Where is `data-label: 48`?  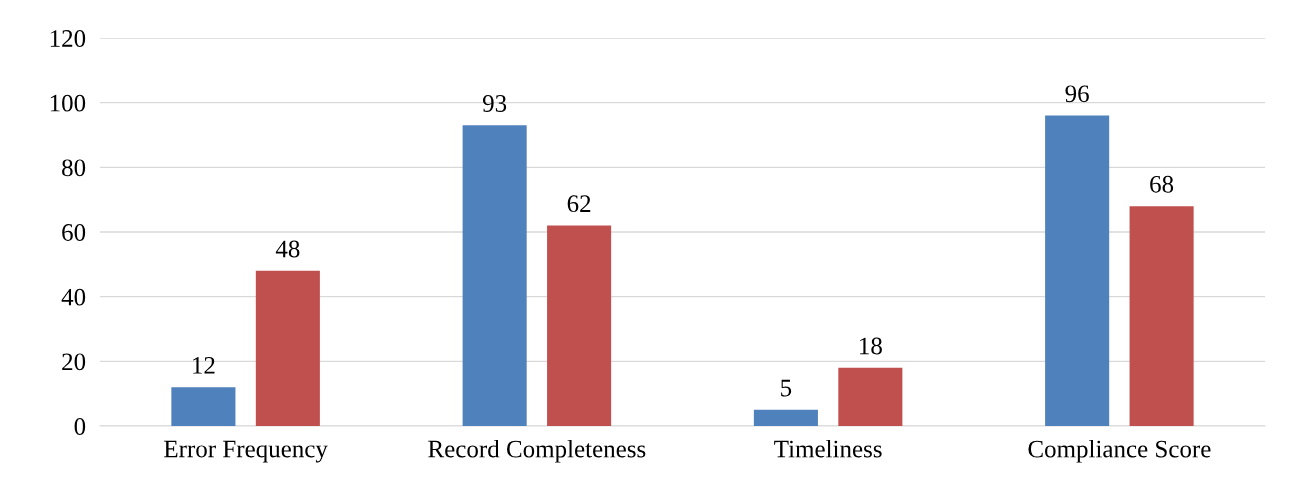 data-label: 48 is located at coordinates (287, 249).